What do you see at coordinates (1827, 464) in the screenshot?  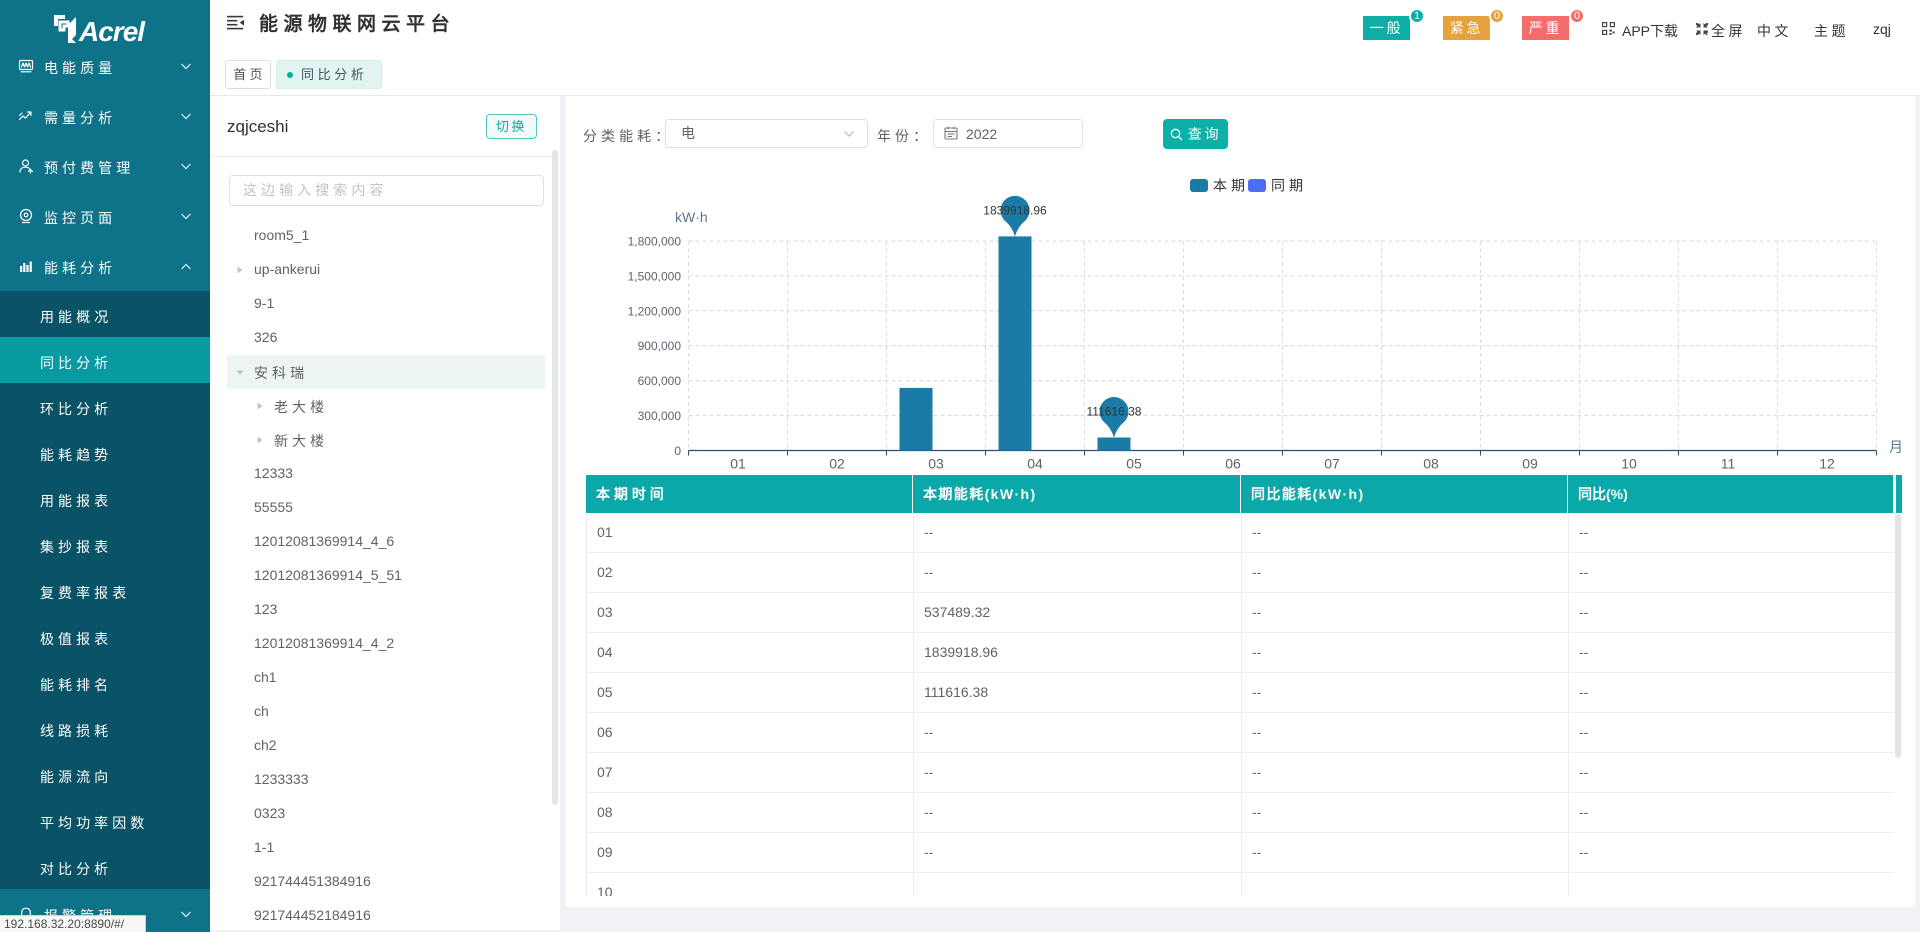 I see `svg-text: 12` at bounding box center [1827, 464].